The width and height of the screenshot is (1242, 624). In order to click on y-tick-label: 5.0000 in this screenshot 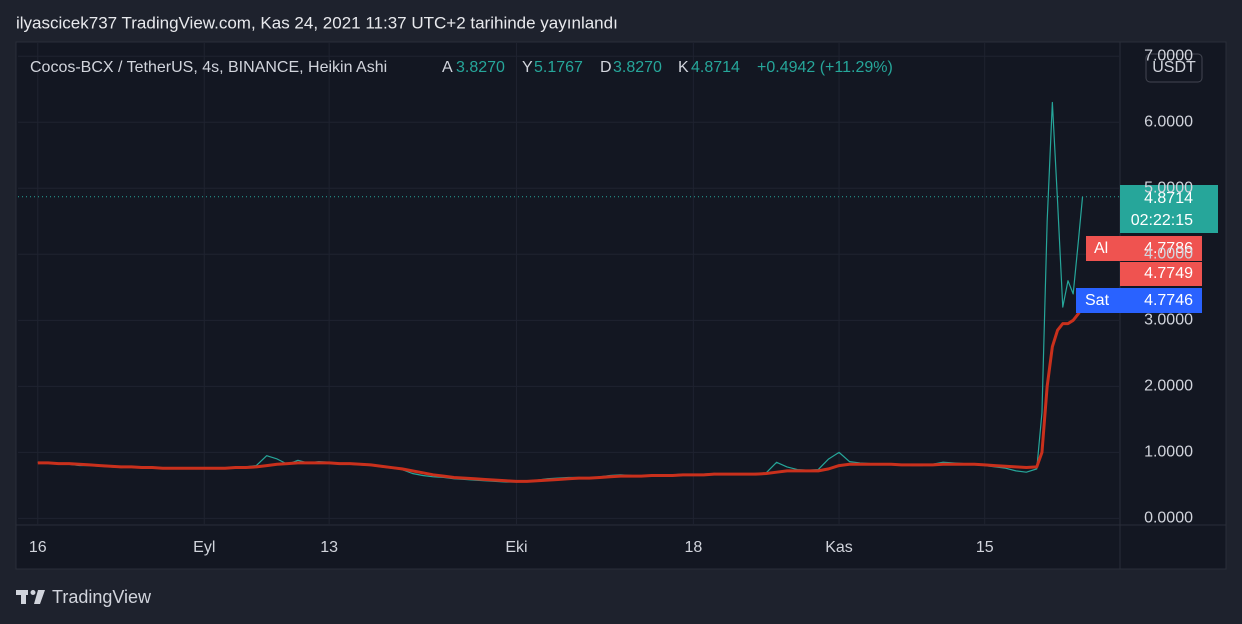, I will do `click(1168, 187)`.